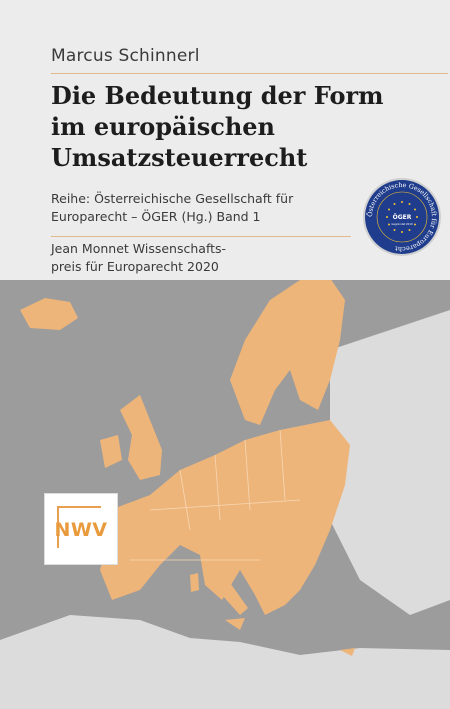 Image resolution: width=450 pixels, height=709 pixels. I want to click on great-britain, so click(141, 437).